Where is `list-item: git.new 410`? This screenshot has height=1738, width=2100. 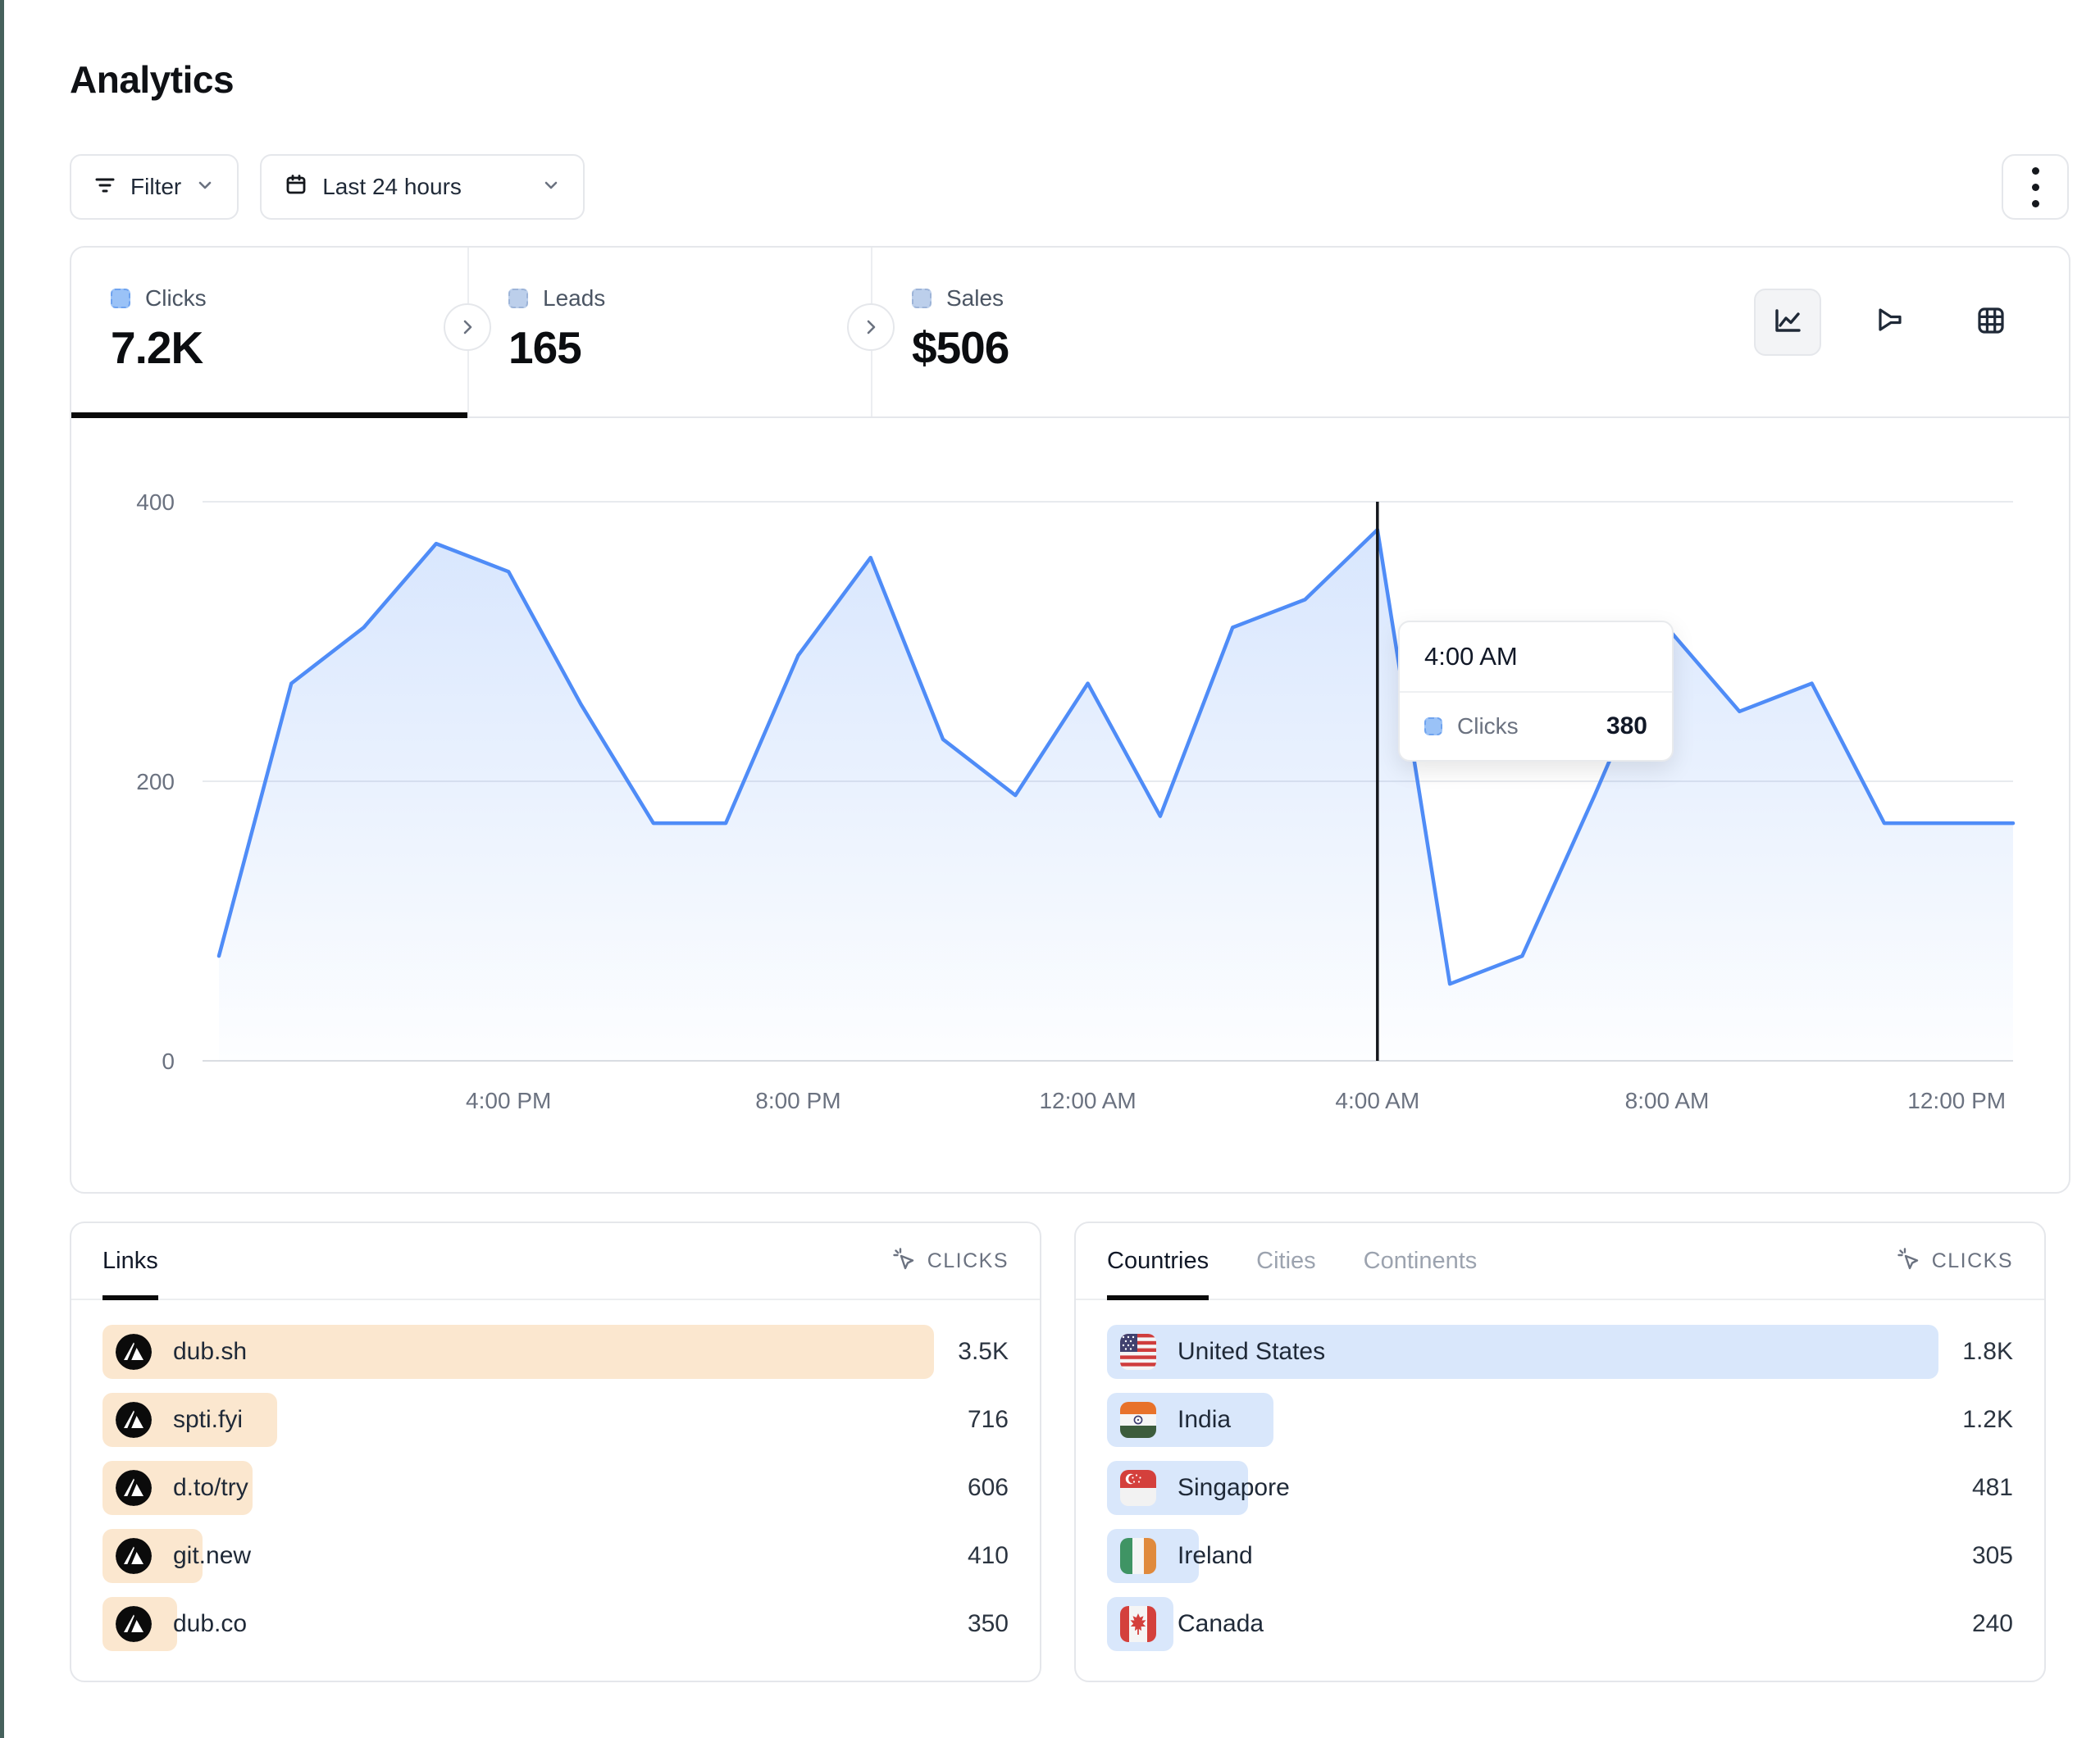
list-item: git.new 410 is located at coordinates (555, 1556).